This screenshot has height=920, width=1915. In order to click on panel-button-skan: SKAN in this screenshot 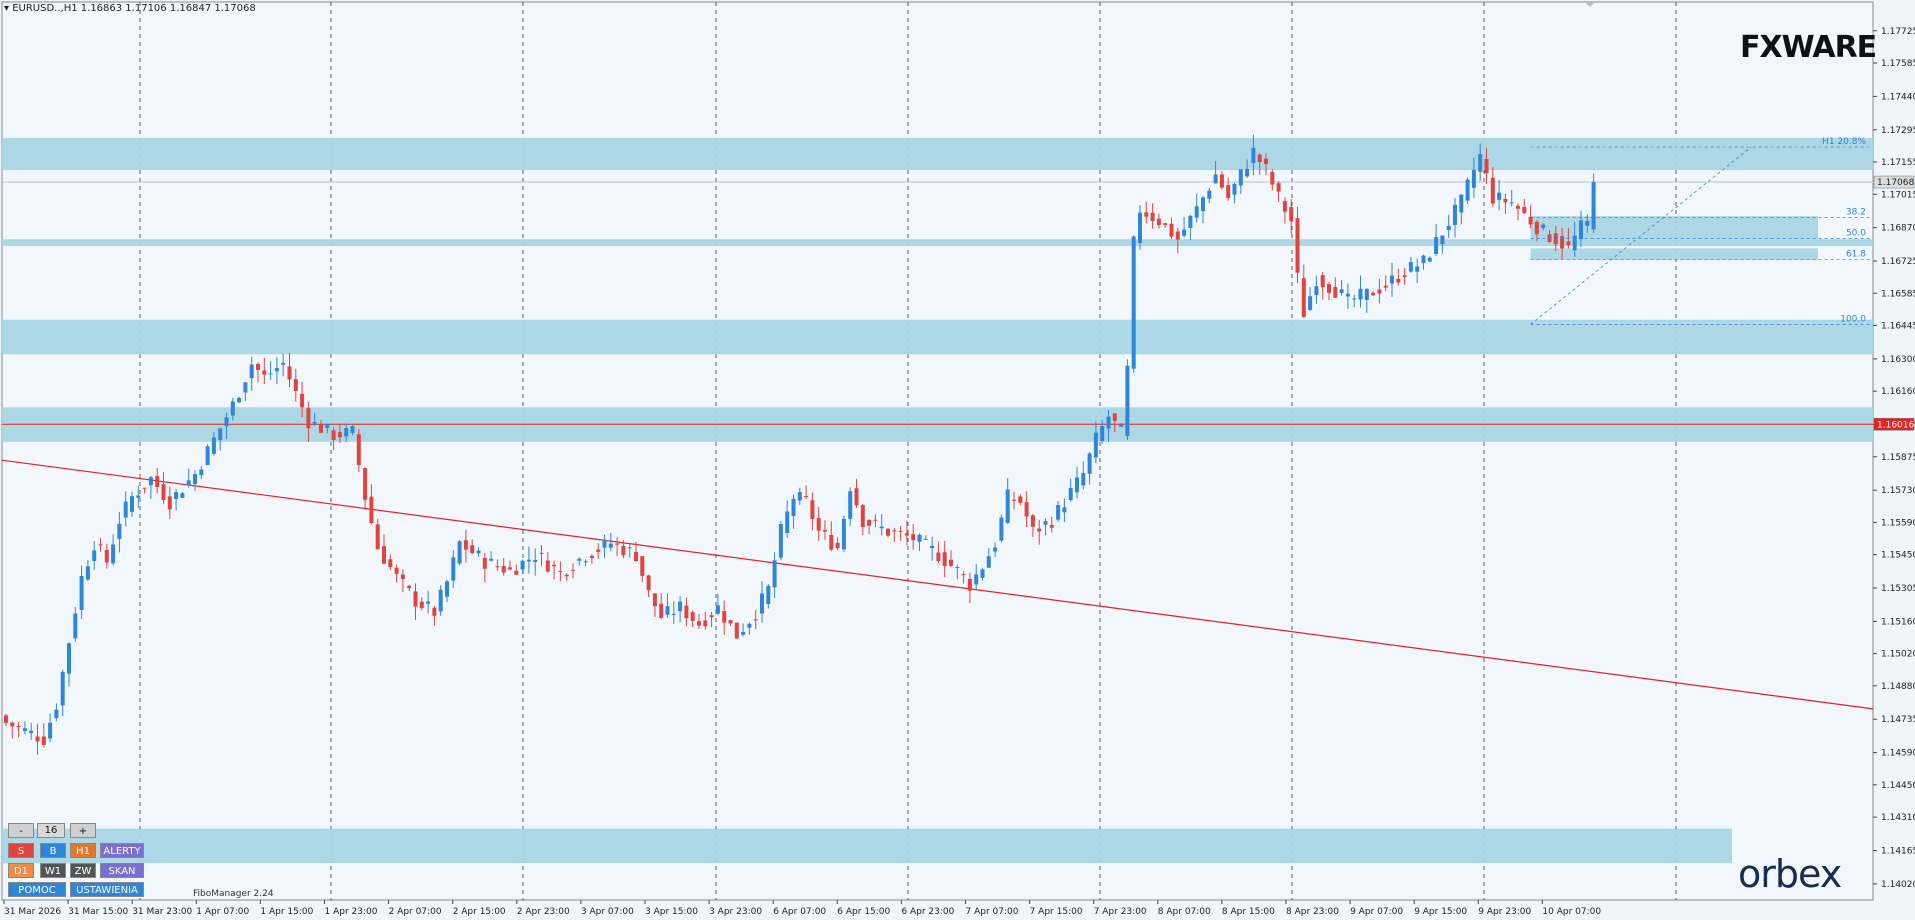, I will do `click(122, 870)`.